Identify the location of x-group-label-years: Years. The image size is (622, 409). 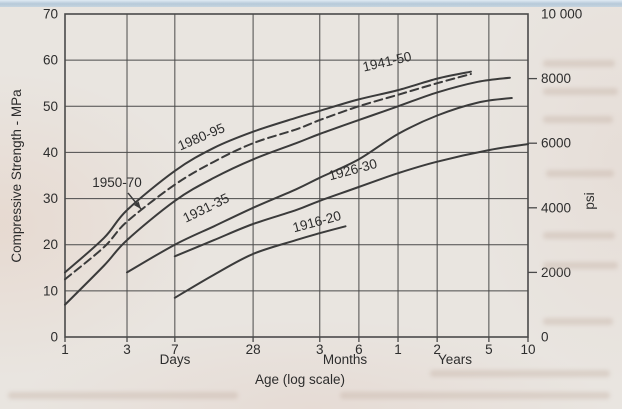
(455, 359).